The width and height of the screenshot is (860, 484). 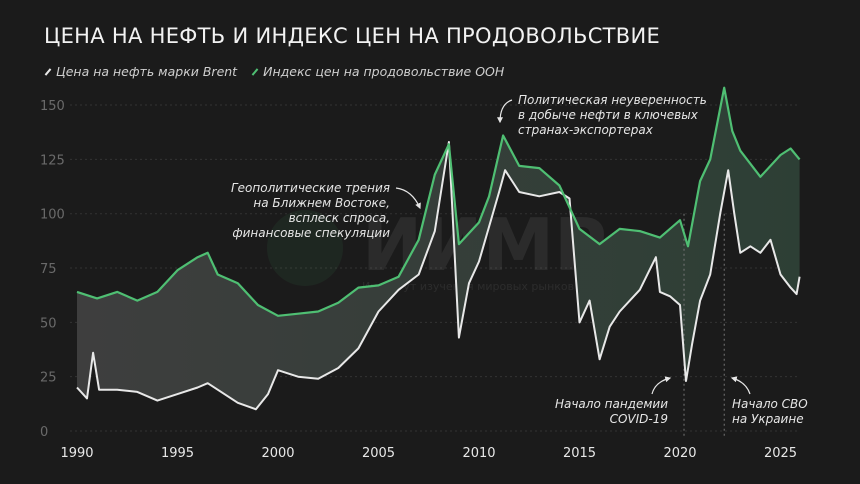 What do you see at coordinates (639, 419) in the screenshot?
I see `annotation-line: COVID-19` at bounding box center [639, 419].